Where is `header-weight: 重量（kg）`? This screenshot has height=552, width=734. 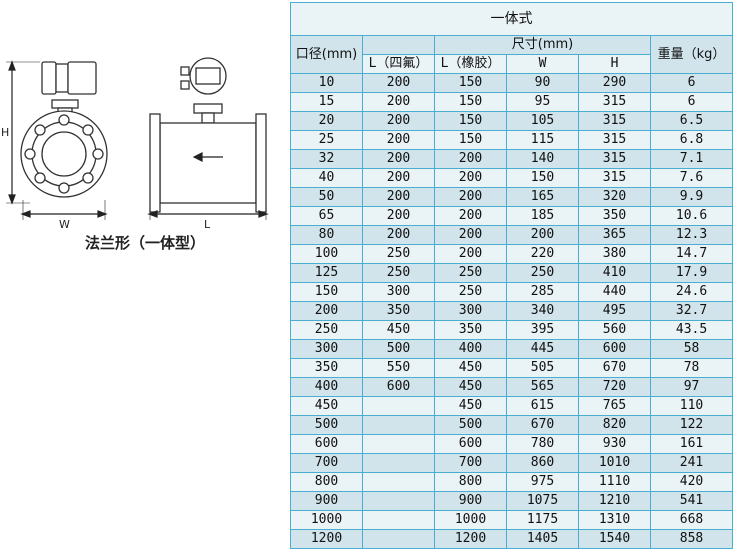 header-weight: 重量（kg） is located at coordinates (691, 54).